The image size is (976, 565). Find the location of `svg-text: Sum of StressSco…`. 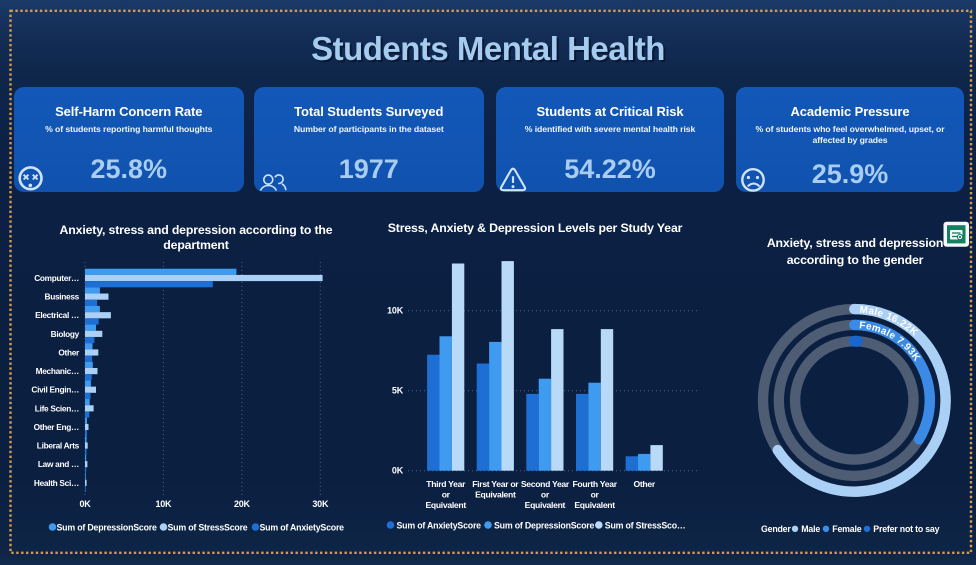

svg-text: Sum of StressSco… is located at coordinates (645, 526).